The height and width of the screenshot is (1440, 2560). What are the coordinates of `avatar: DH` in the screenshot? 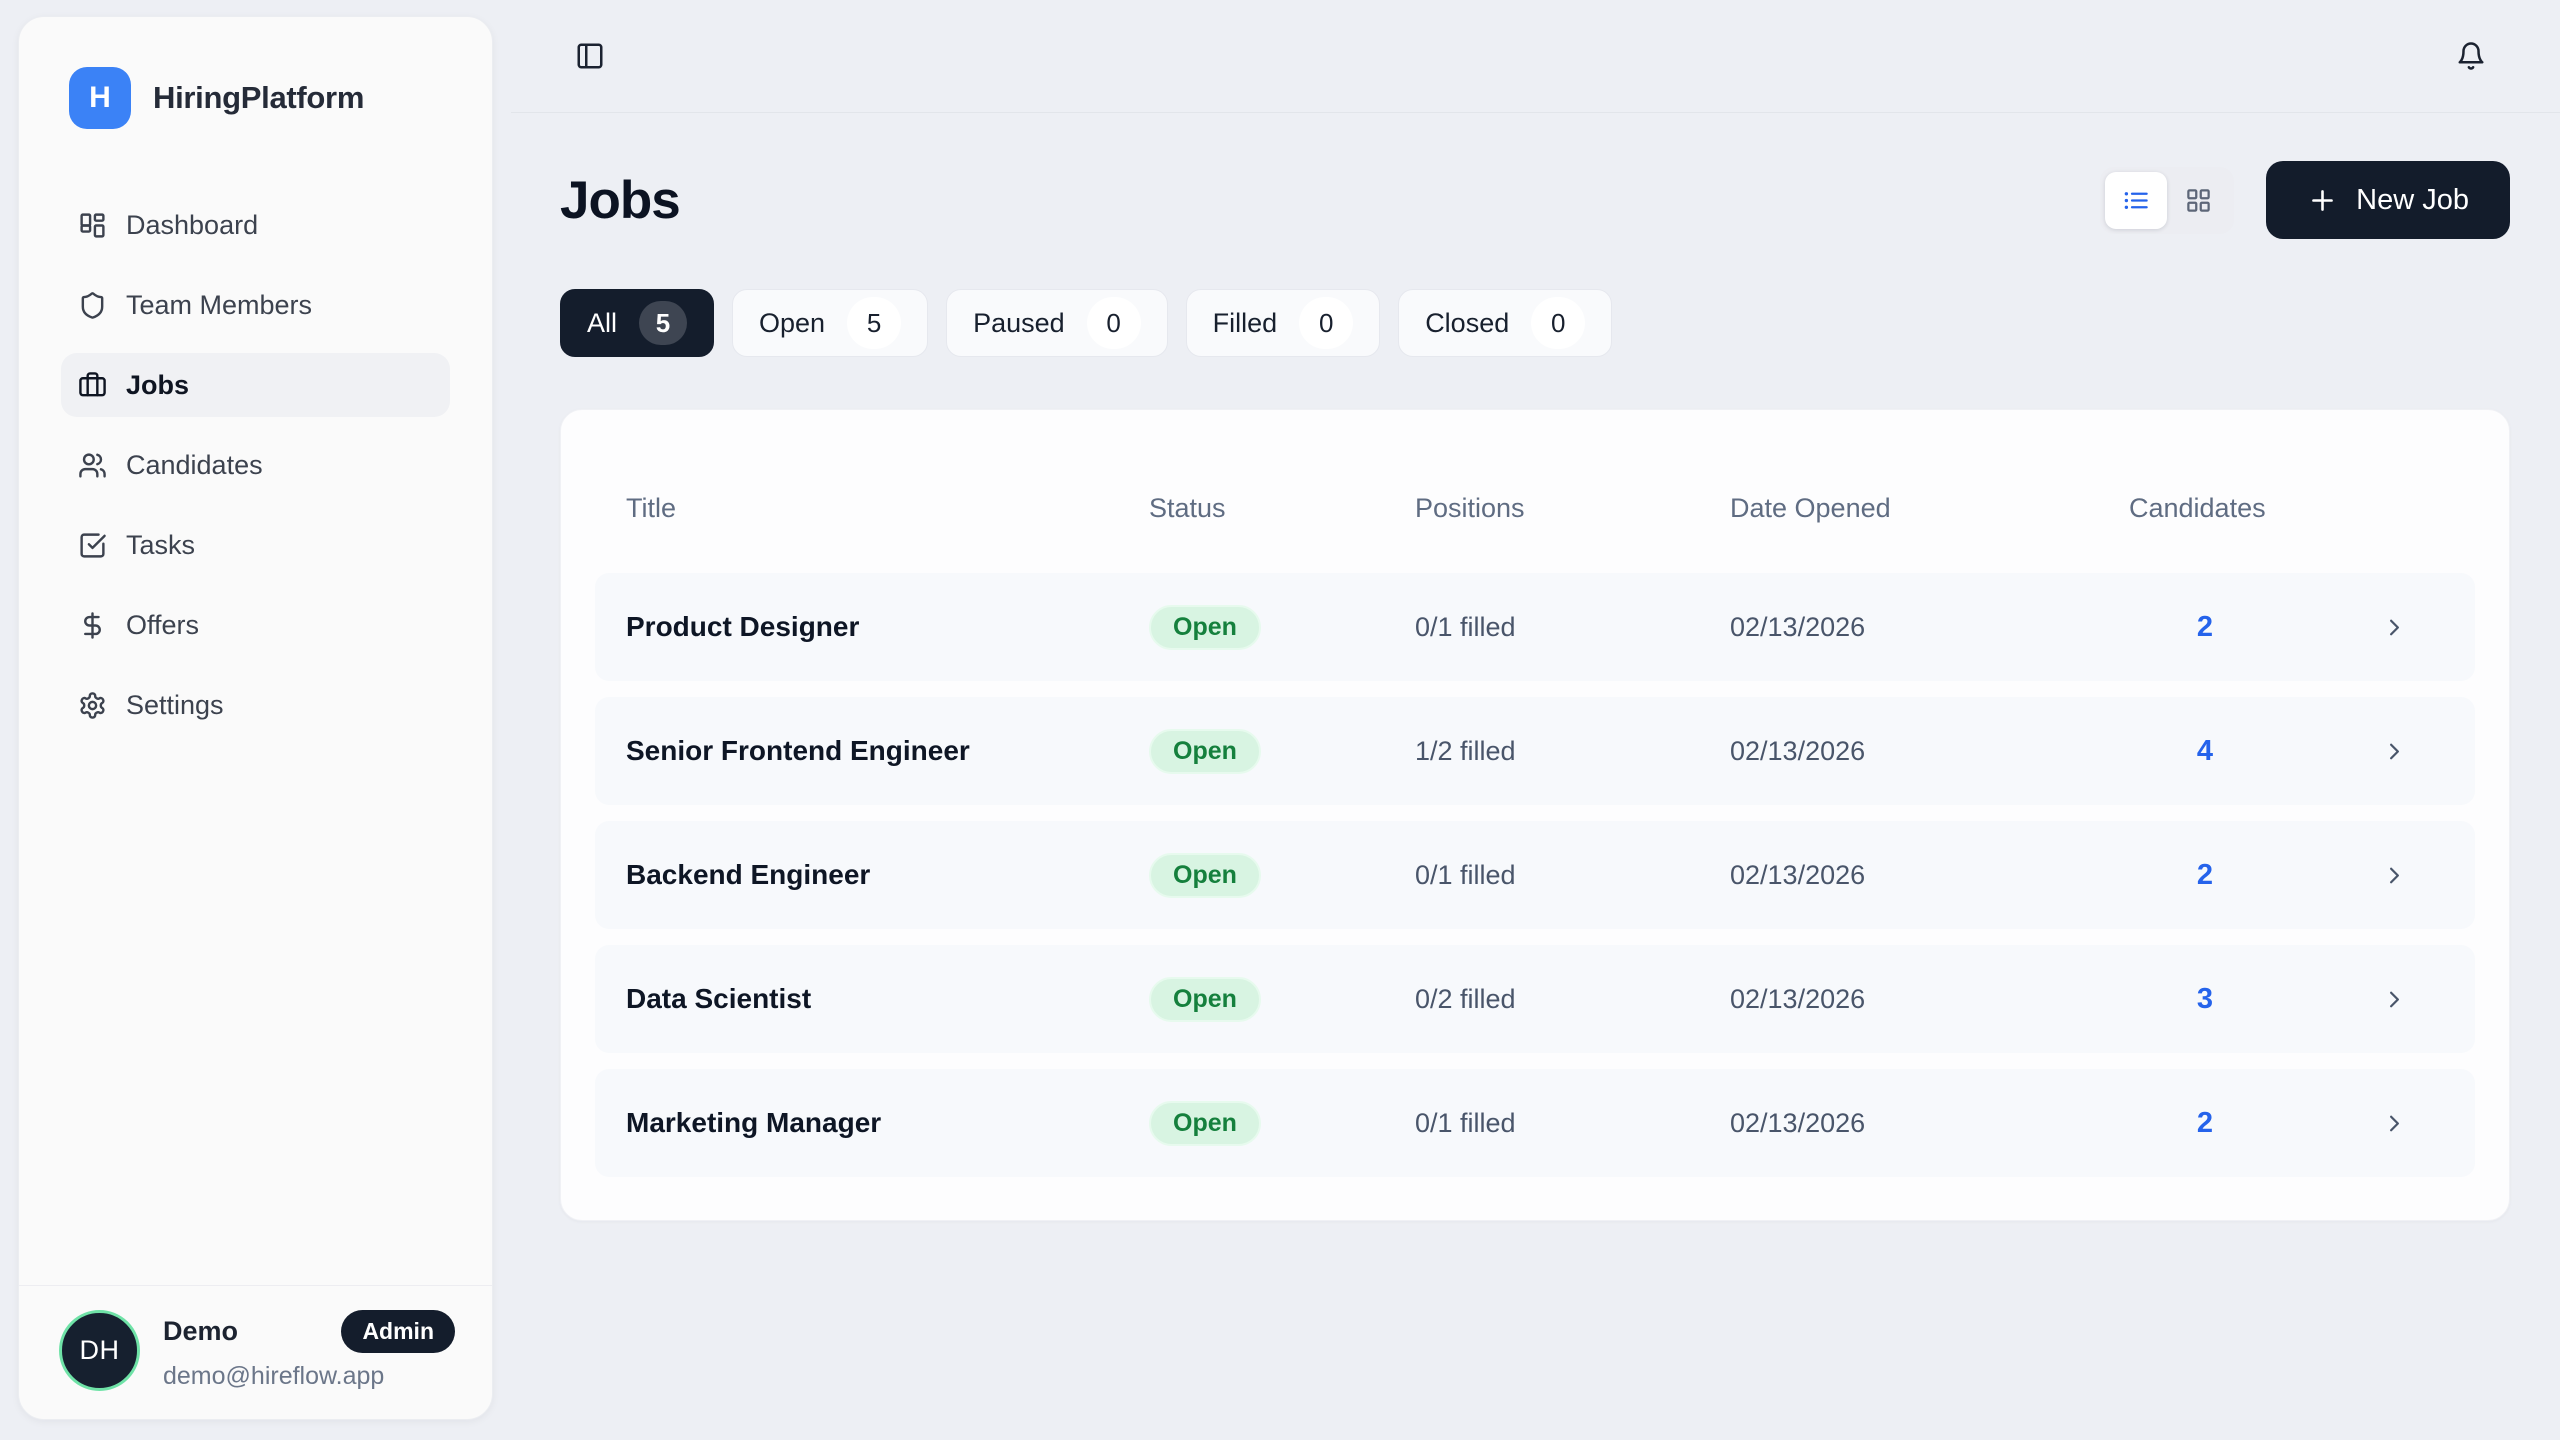 It's located at (99, 1350).